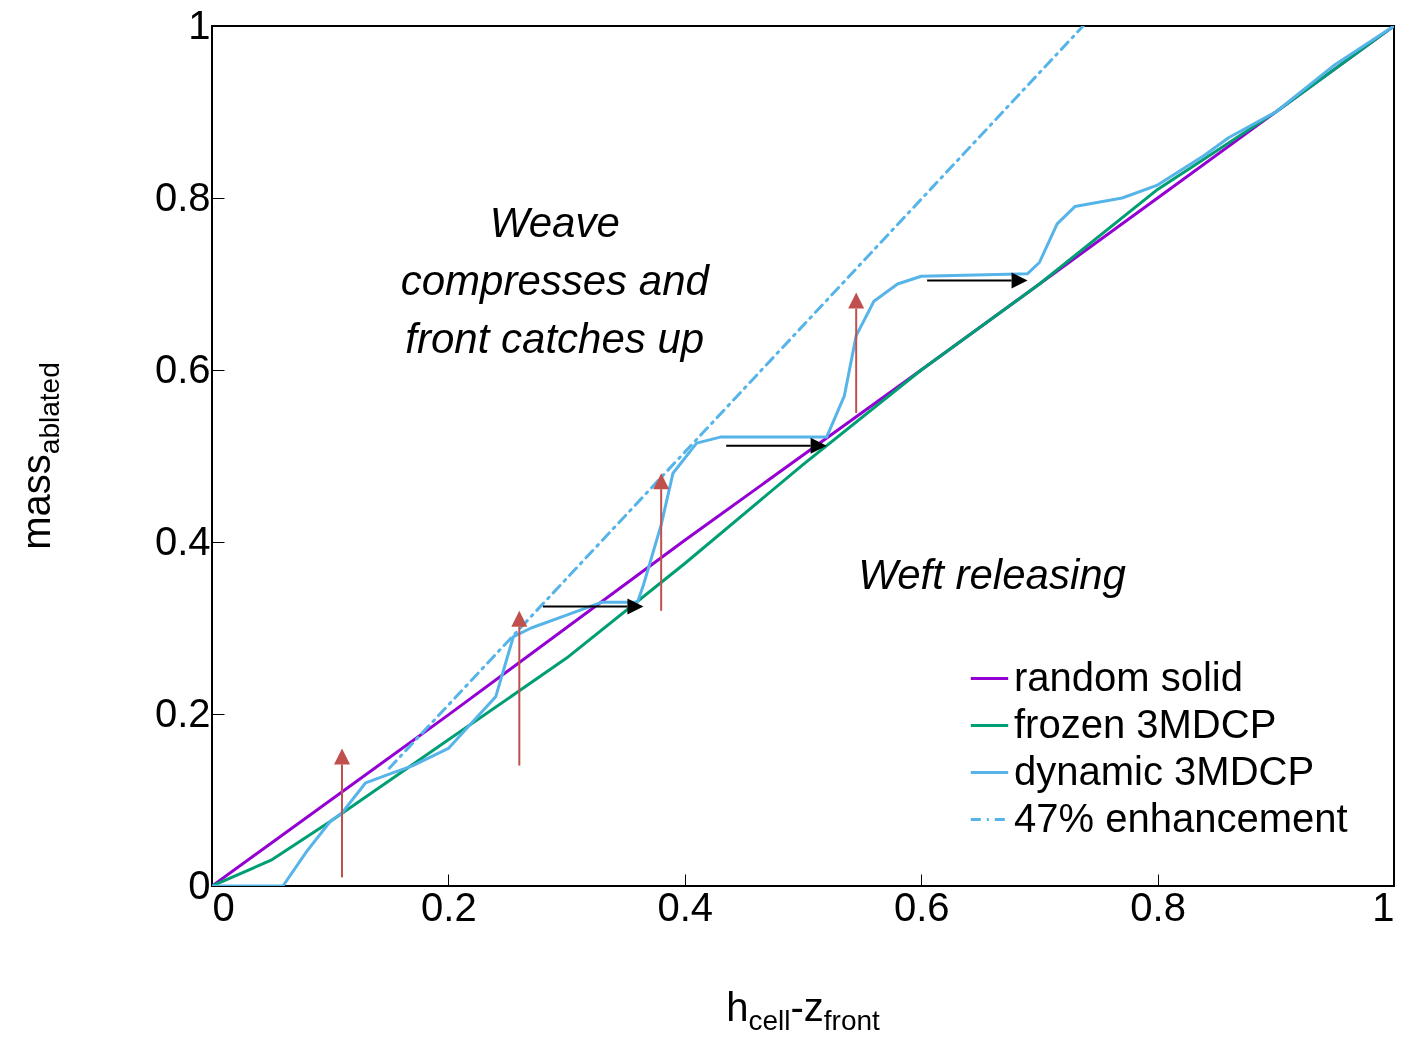 The image size is (1423, 1046). Describe the element at coordinates (1164, 770) in the screenshot. I see `legend-label: dynamic 3MDCP` at that location.